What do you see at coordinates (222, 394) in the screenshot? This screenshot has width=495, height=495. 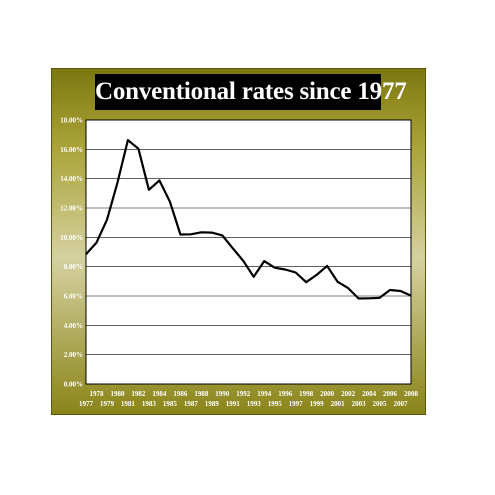 I see `x-tick-label: 1990` at bounding box center [222, 394].